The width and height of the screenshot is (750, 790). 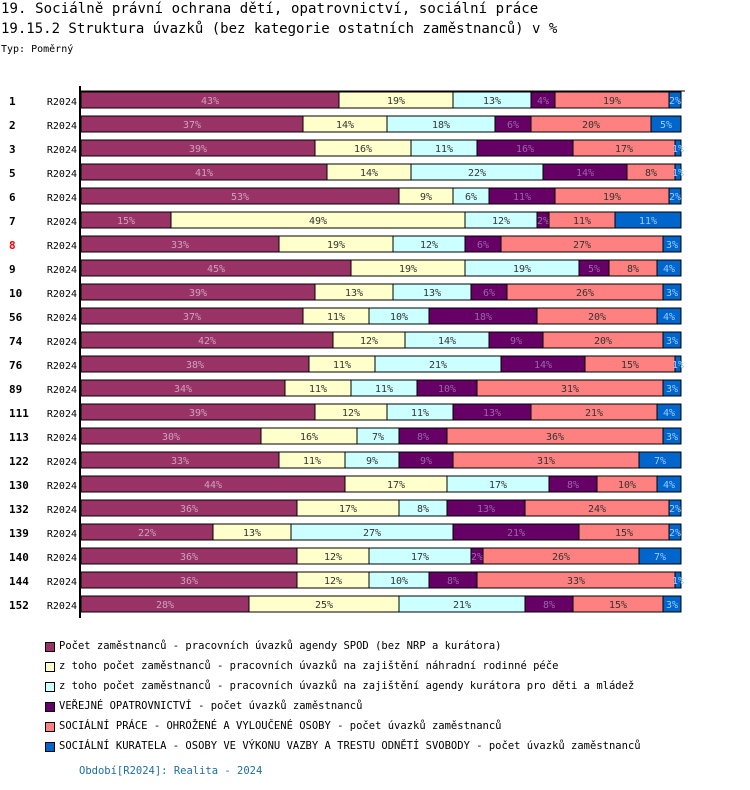 I want to click on category-label: 9, so click(x=12, y=269).